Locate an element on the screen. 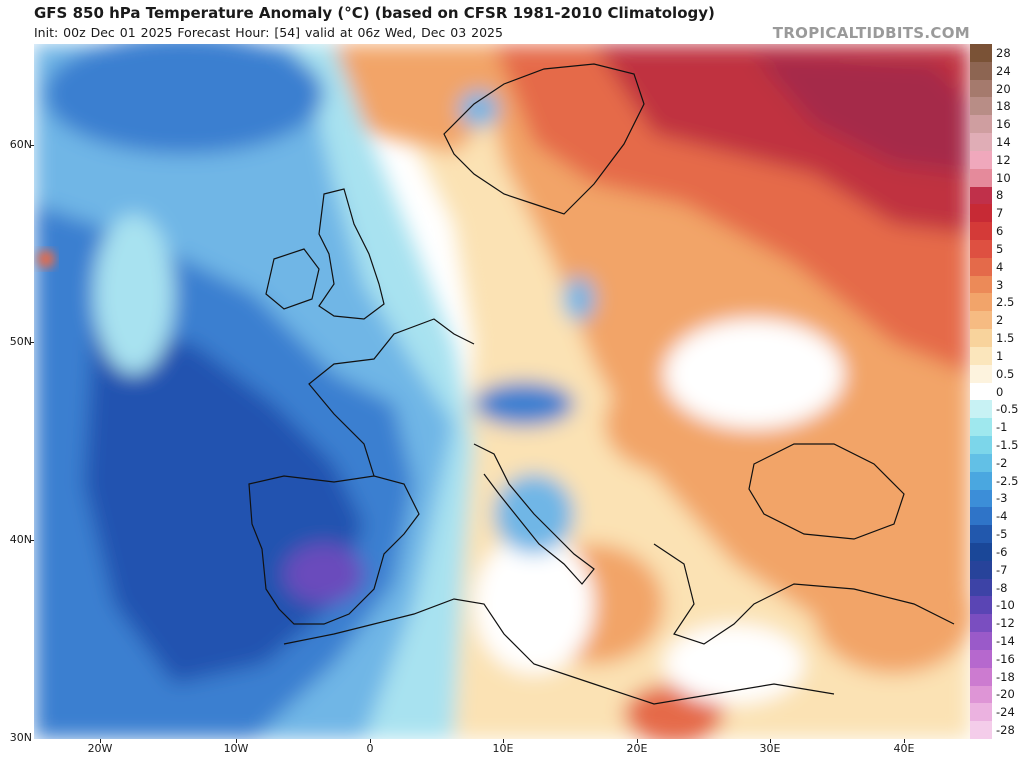 The image size is (1024, 757). colorbar-label: 12 is located at coordinates (1003, 159).